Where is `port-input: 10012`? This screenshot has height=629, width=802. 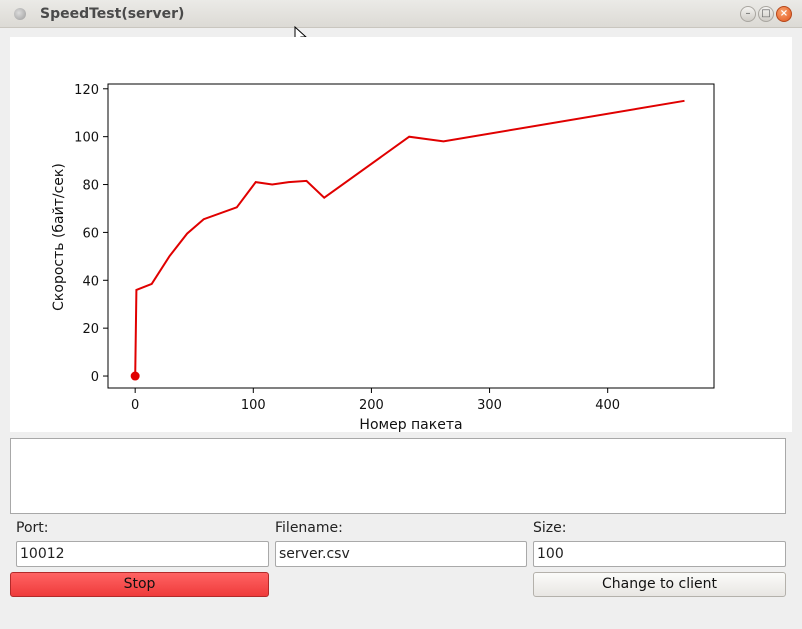 port-input: 10012 is located at coordinates (142, 554).